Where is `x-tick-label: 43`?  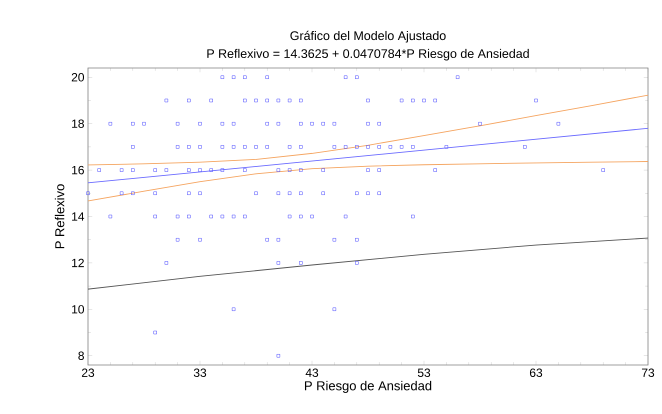
x-tick-label: 43 is located at coordinates (312, 372).